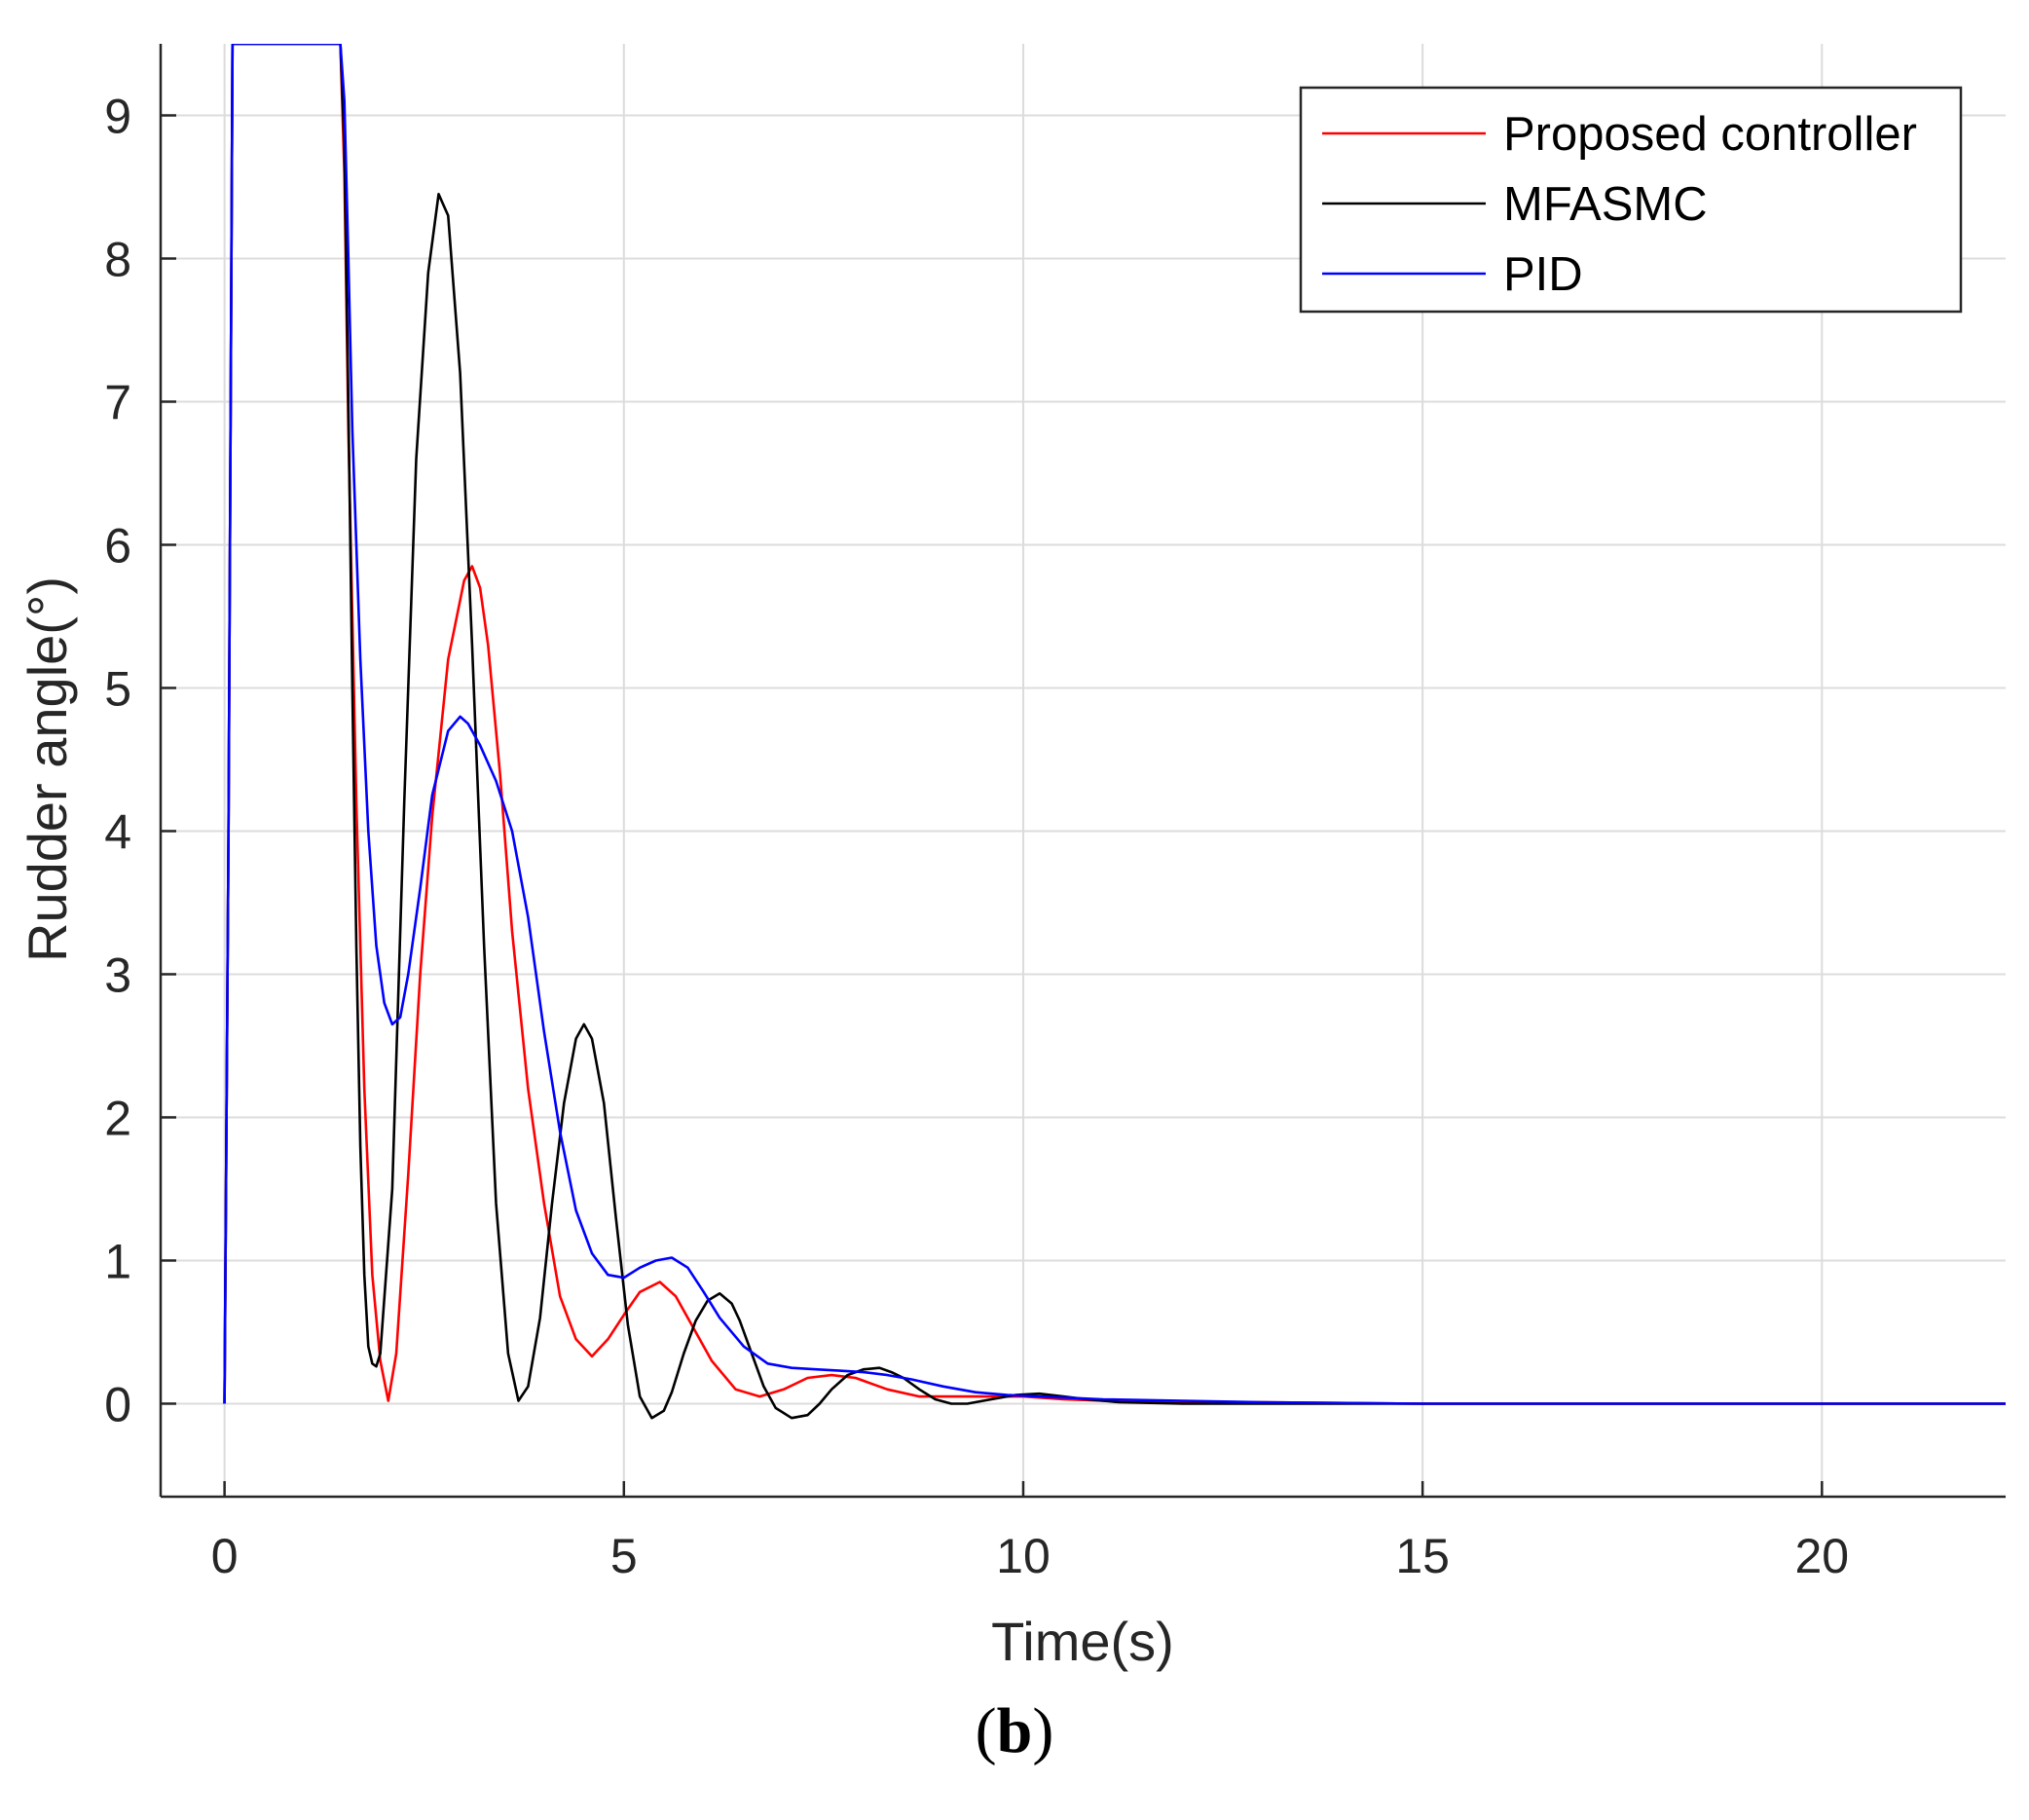  Describe the element at coordinates (118, 688) in the screenshot. I see `y-tick-label-5: 5` at that location.